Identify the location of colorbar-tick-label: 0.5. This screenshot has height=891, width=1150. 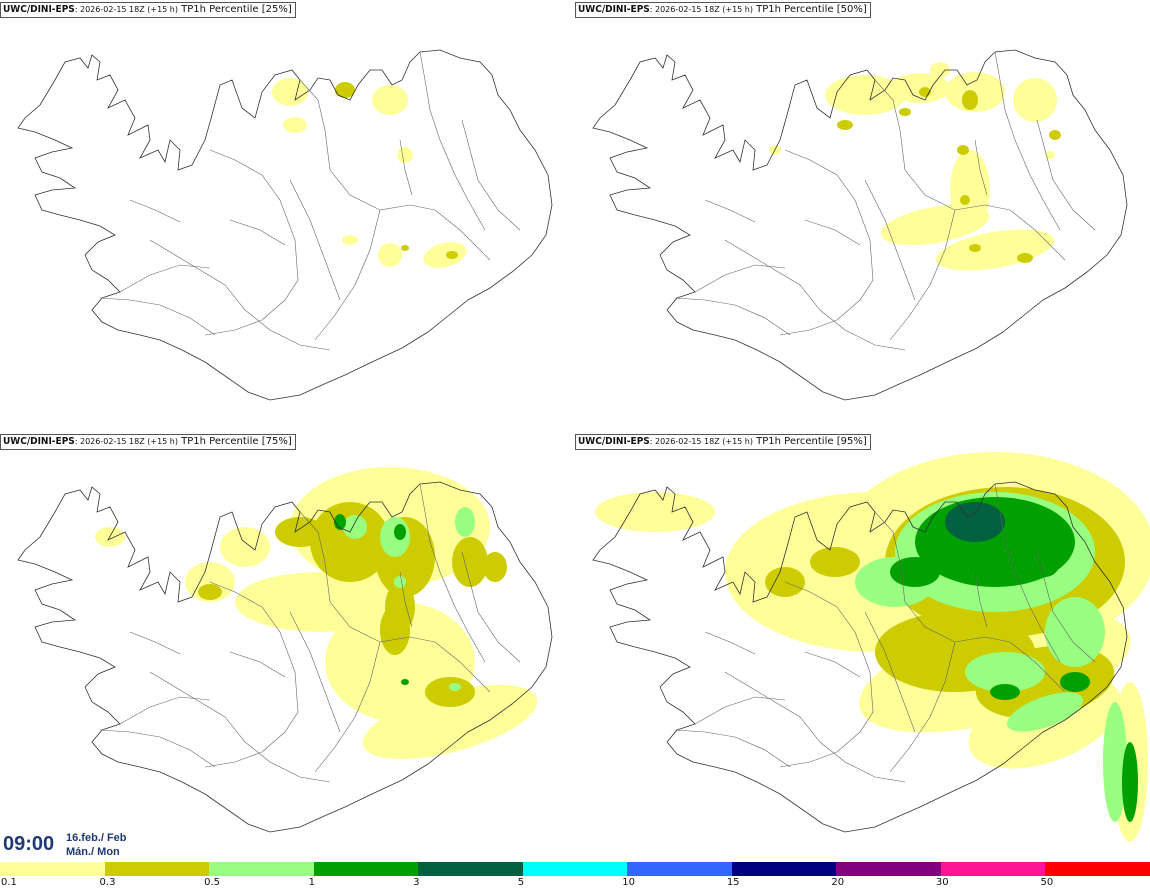
(212, 882).